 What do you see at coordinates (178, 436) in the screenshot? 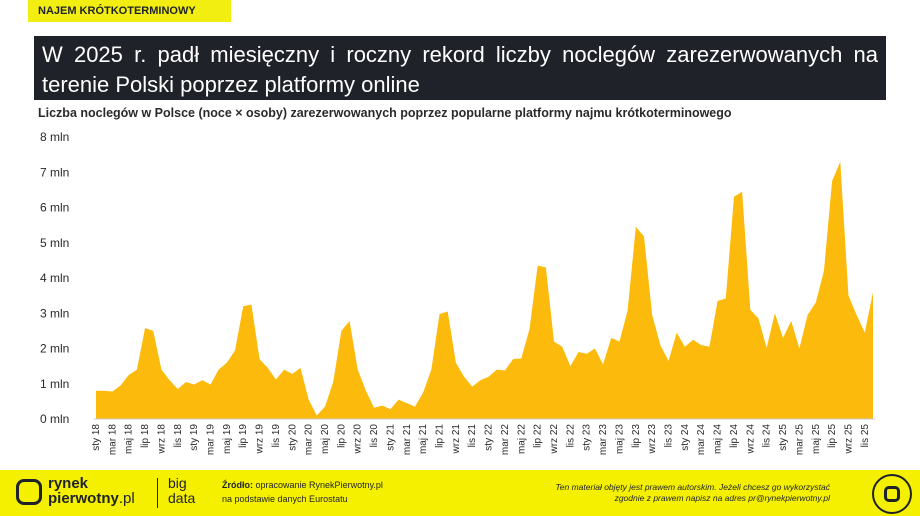
I see `x-tick-label: lis 18` at bounding box center [178, 436].